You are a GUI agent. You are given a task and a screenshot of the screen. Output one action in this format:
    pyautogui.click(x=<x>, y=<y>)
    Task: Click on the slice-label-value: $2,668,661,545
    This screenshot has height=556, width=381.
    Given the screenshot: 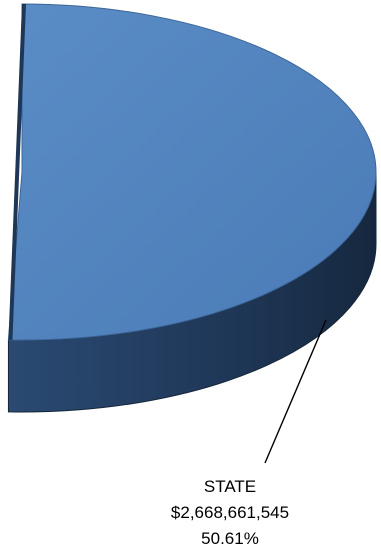 What is the action you would take?
    pyautogui.click(x=230, y=512)
    